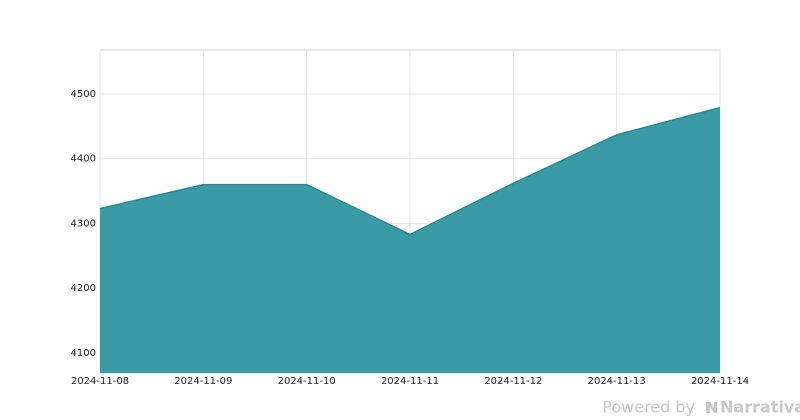 The image size is (800, 420). What do you see at coordinates (410, 381) in the screenshot?
I see `x-tick-label: 2024-11-11` at bounding box center [410, 381].